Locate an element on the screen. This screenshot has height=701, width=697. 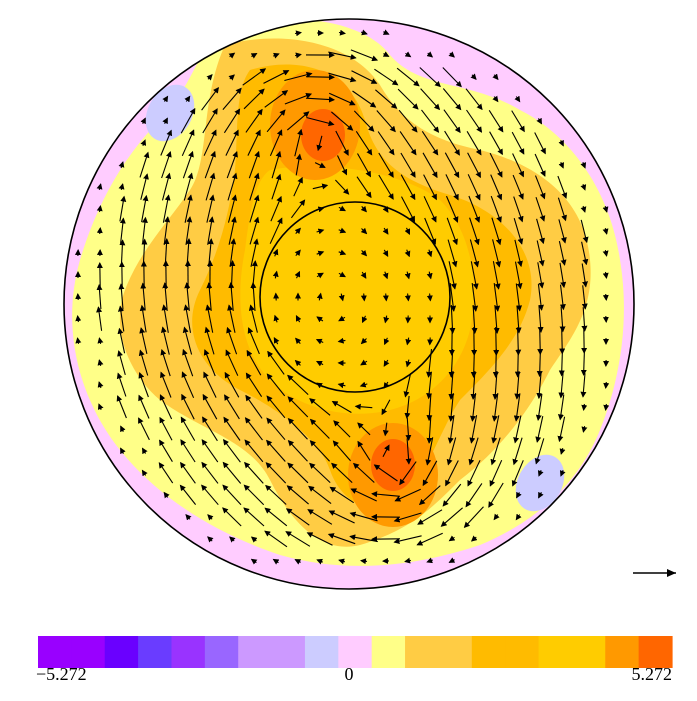
arrow-right-icon is located at coordinates (654, 573).